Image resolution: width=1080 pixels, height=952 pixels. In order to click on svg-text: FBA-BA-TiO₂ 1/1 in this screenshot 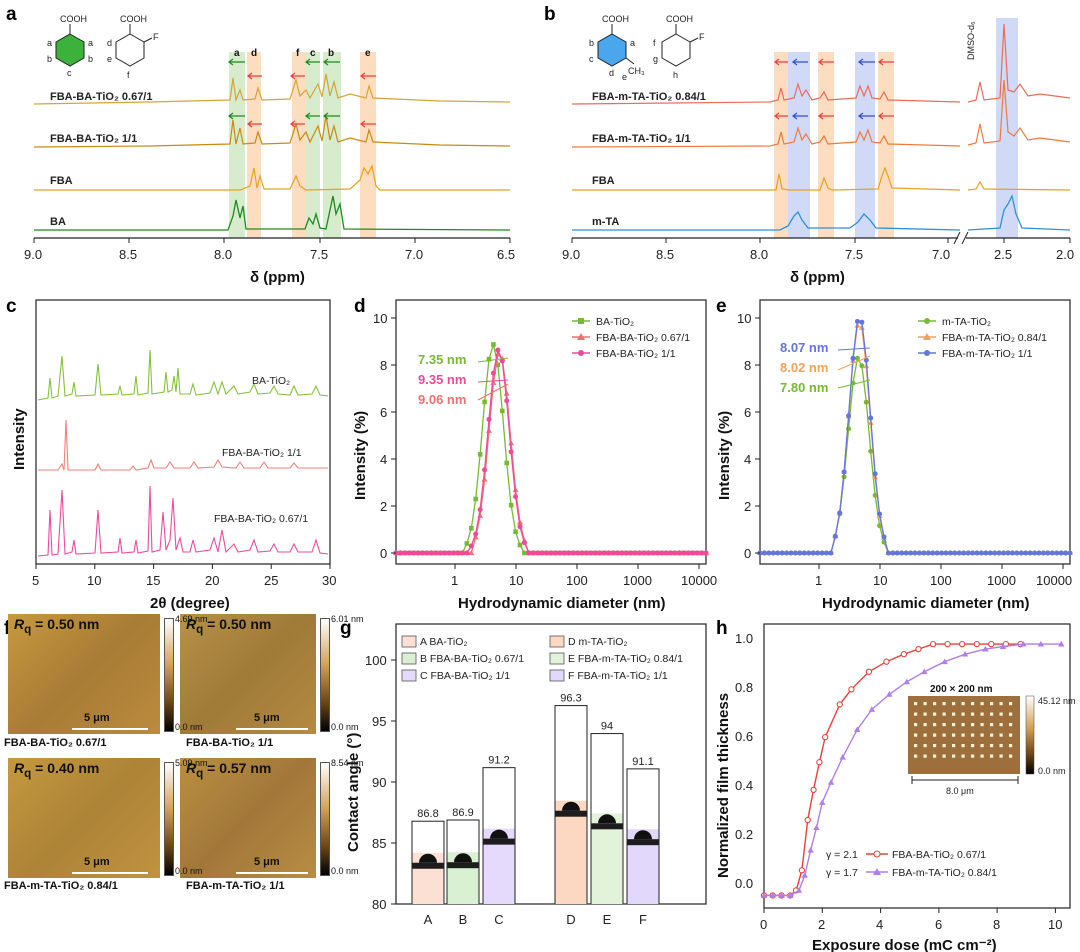, I will do `click(636, 354)`.